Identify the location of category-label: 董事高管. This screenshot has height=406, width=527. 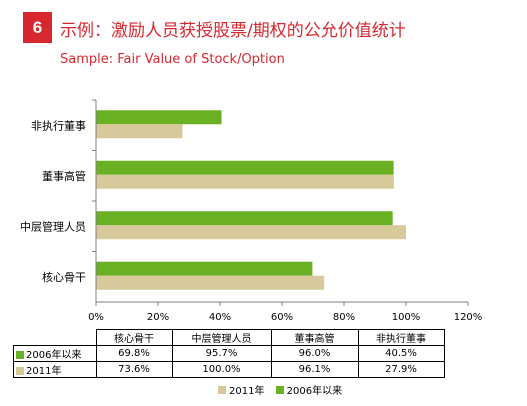
(64, 176).